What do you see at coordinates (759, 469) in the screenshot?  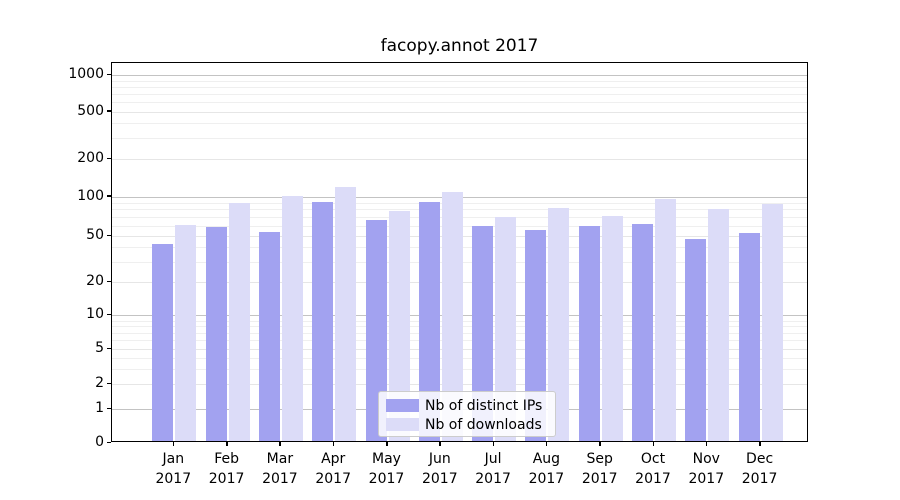 I see `x-tick-label: Dec 2017` at bounding box center [759, 469].